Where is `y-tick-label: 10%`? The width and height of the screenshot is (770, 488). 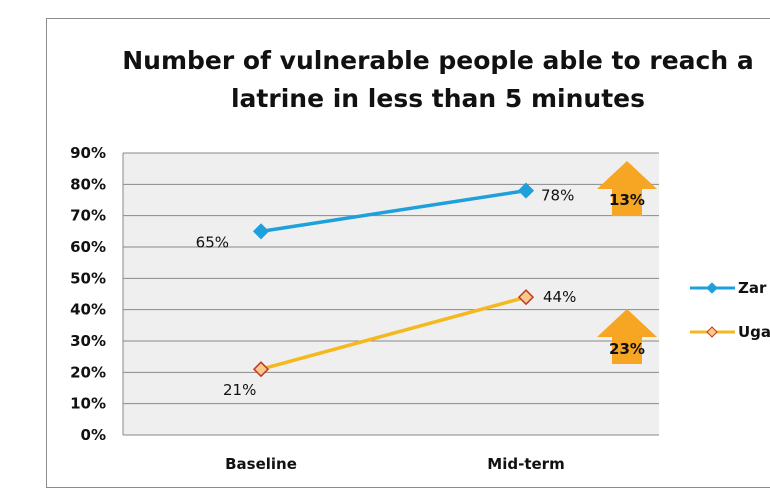 y-tick-label: 10% is located at coordinates (88, 404).